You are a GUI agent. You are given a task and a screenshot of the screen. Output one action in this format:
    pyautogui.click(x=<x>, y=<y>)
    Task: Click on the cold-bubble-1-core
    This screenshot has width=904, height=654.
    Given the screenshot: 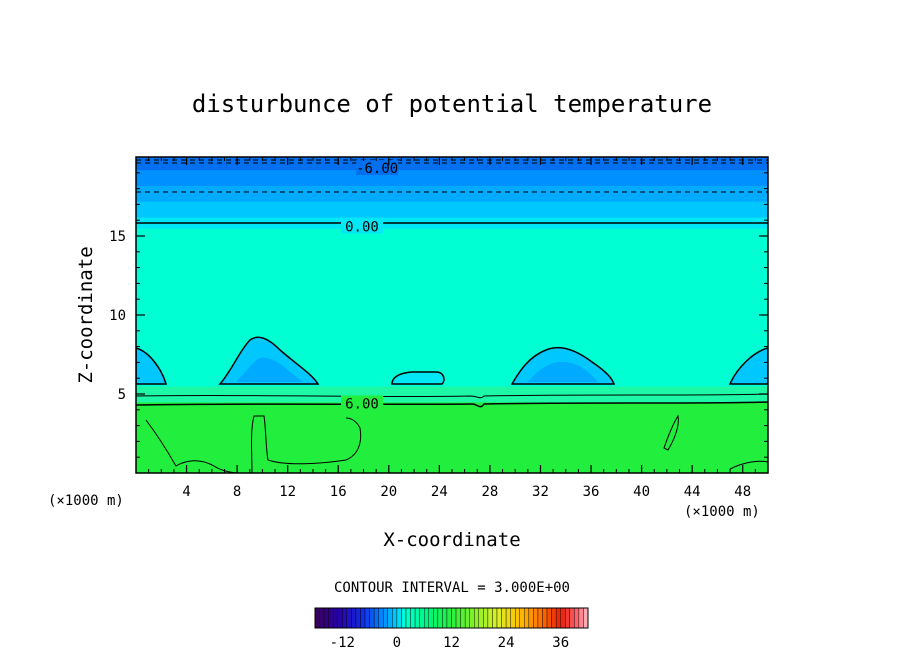 What is the action you would take?
    pyautogui.click(x=270, y=369)
    